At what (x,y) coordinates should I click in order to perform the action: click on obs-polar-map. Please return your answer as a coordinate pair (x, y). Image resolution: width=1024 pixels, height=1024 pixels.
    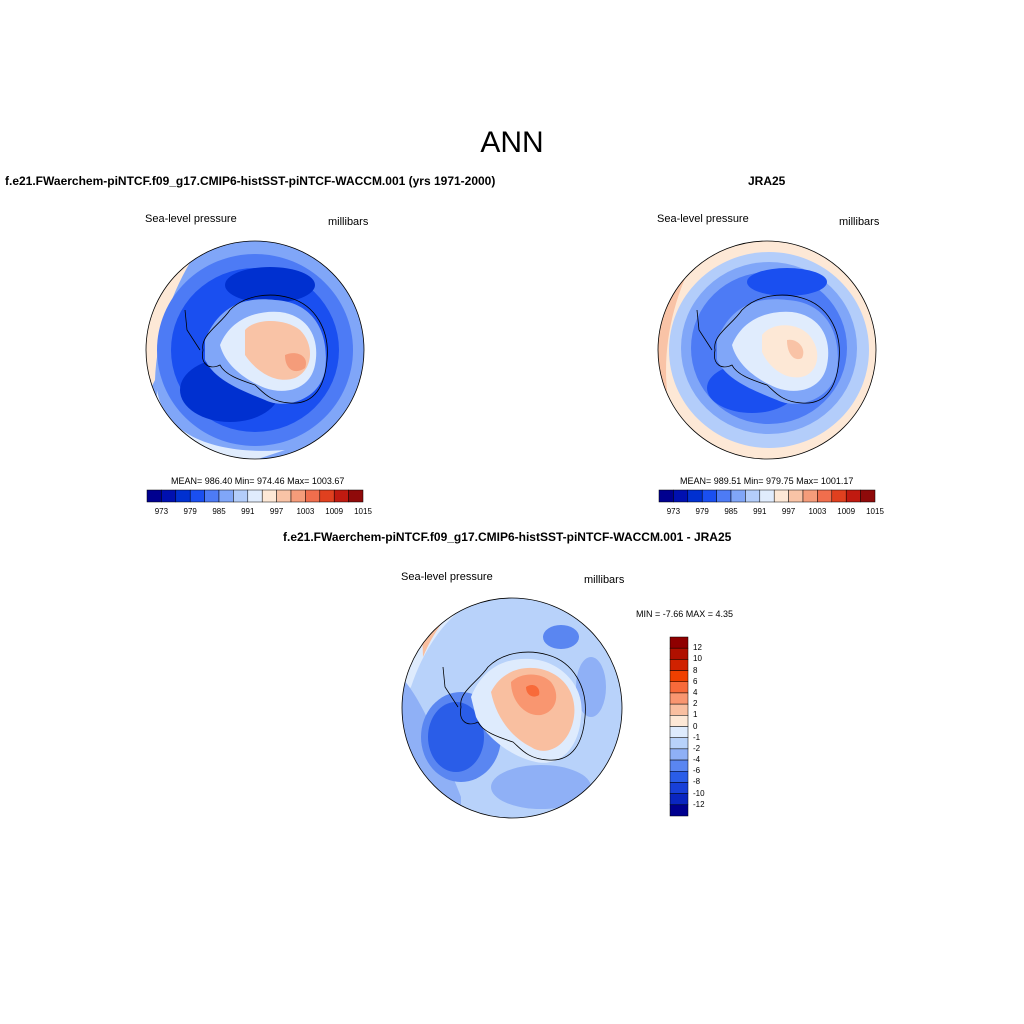
    Looking at the image, I should click on (767, 350).